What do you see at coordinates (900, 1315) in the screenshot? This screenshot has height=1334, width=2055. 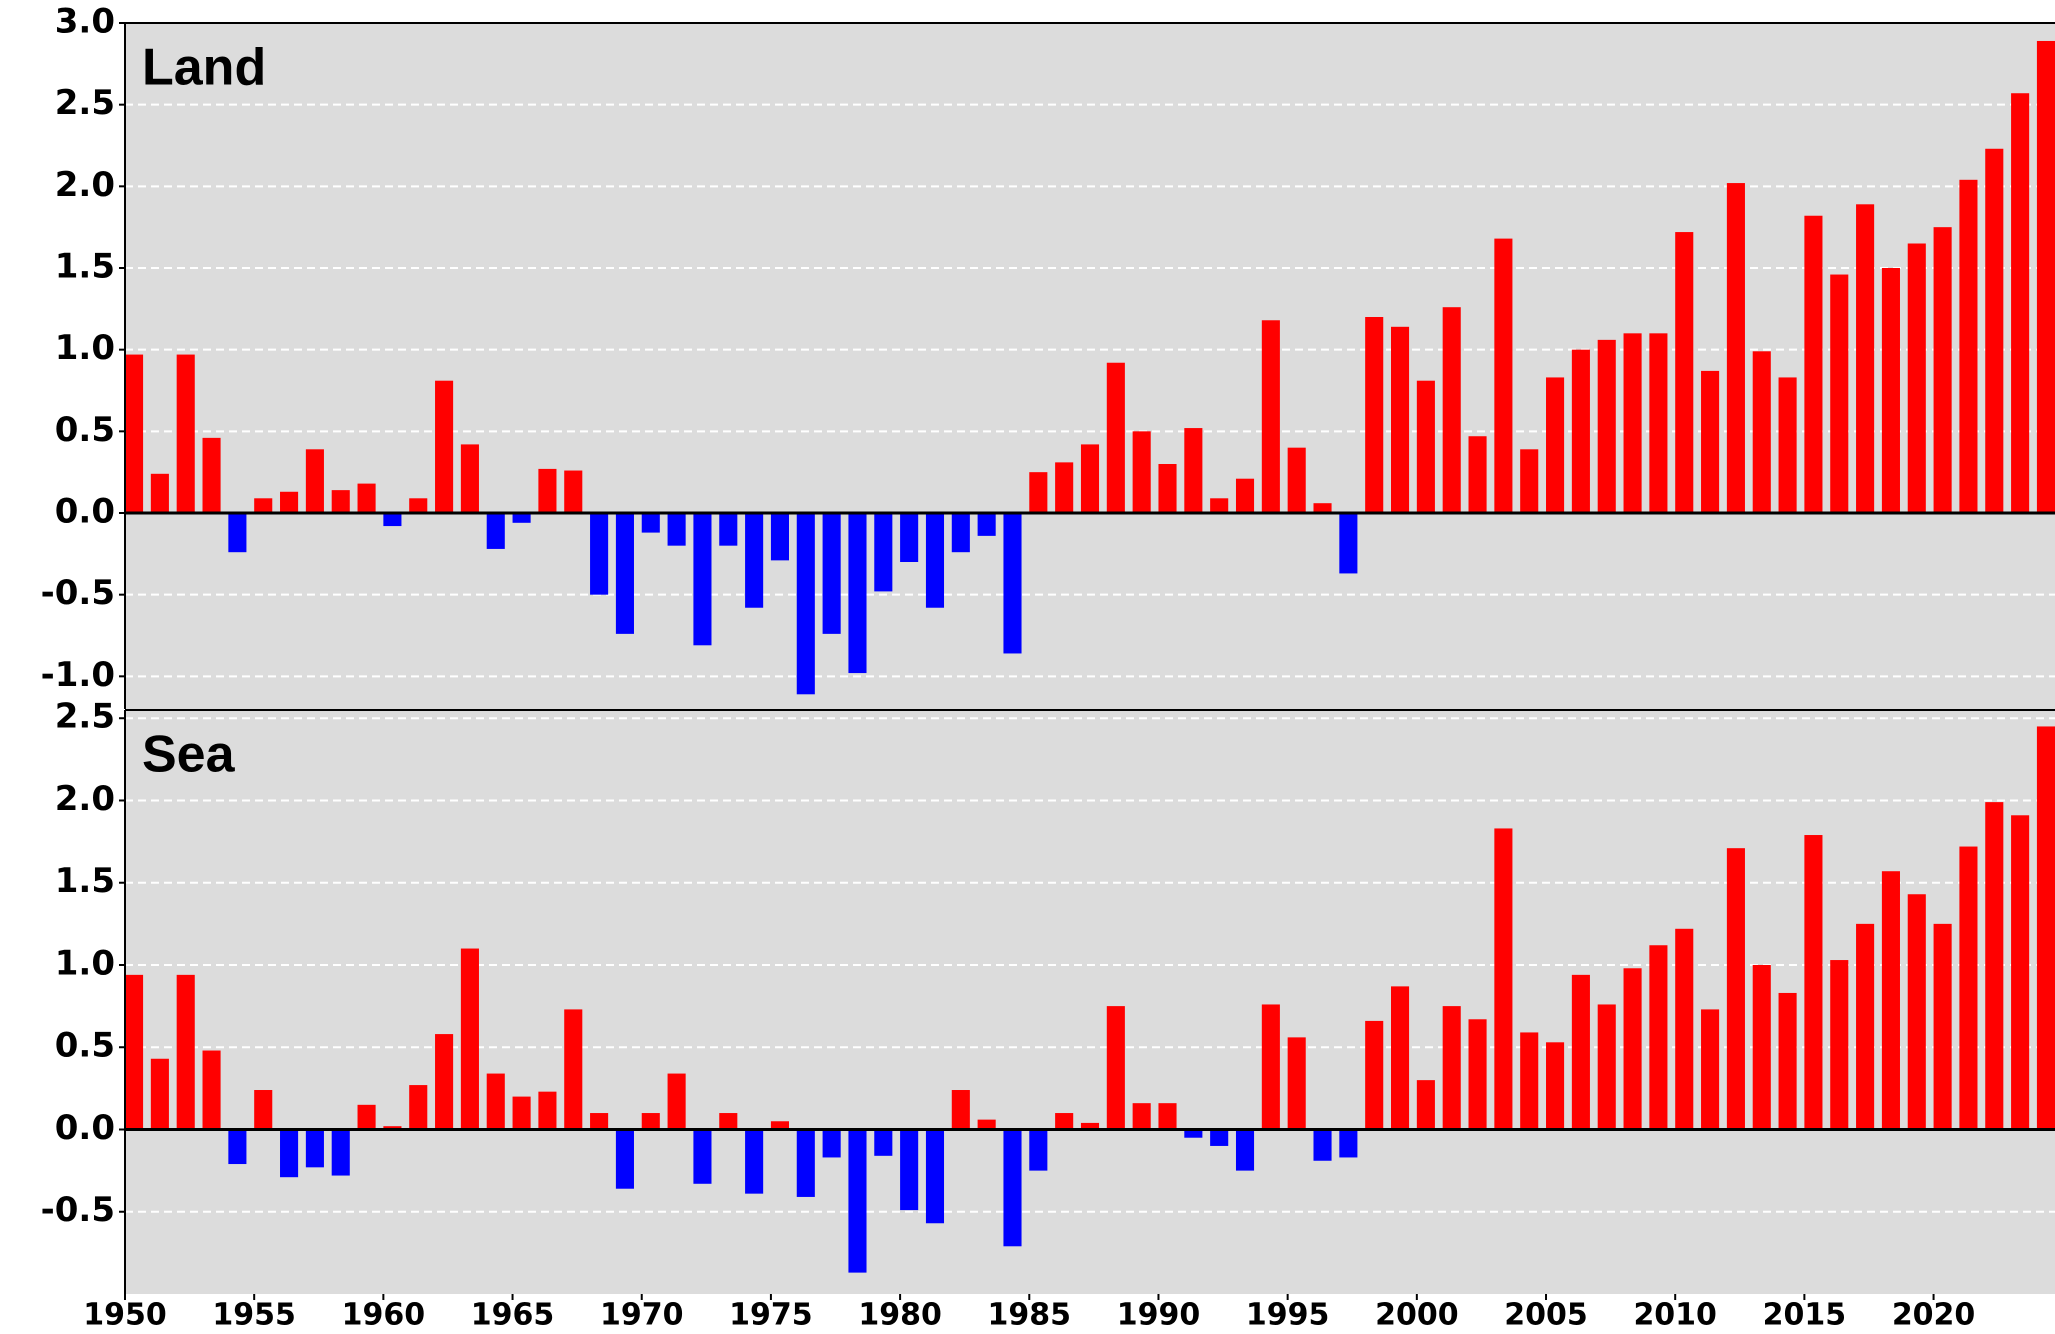 I see `x-tick-label: 1980` at bounding box center [900, 1315].